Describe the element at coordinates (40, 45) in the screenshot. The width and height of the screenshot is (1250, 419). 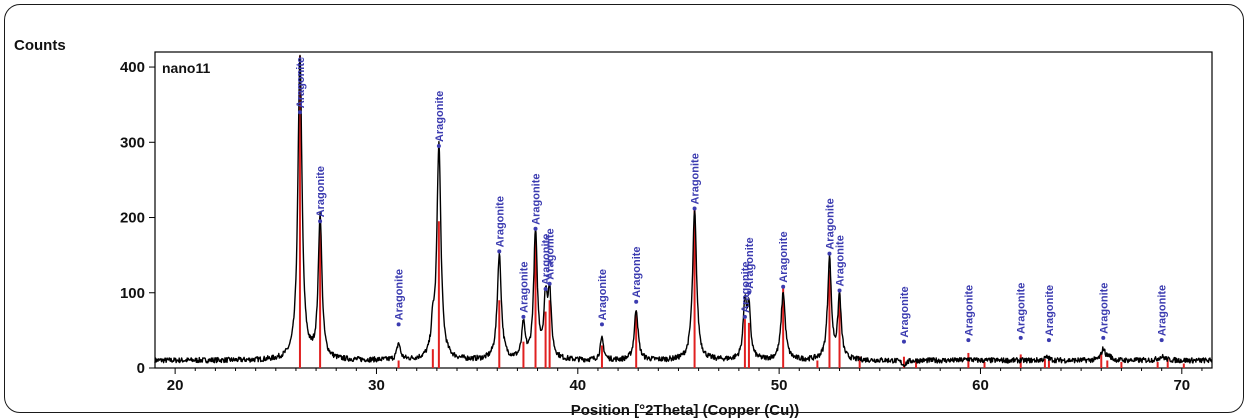
I see `y-axis-label: Counts` at that location.